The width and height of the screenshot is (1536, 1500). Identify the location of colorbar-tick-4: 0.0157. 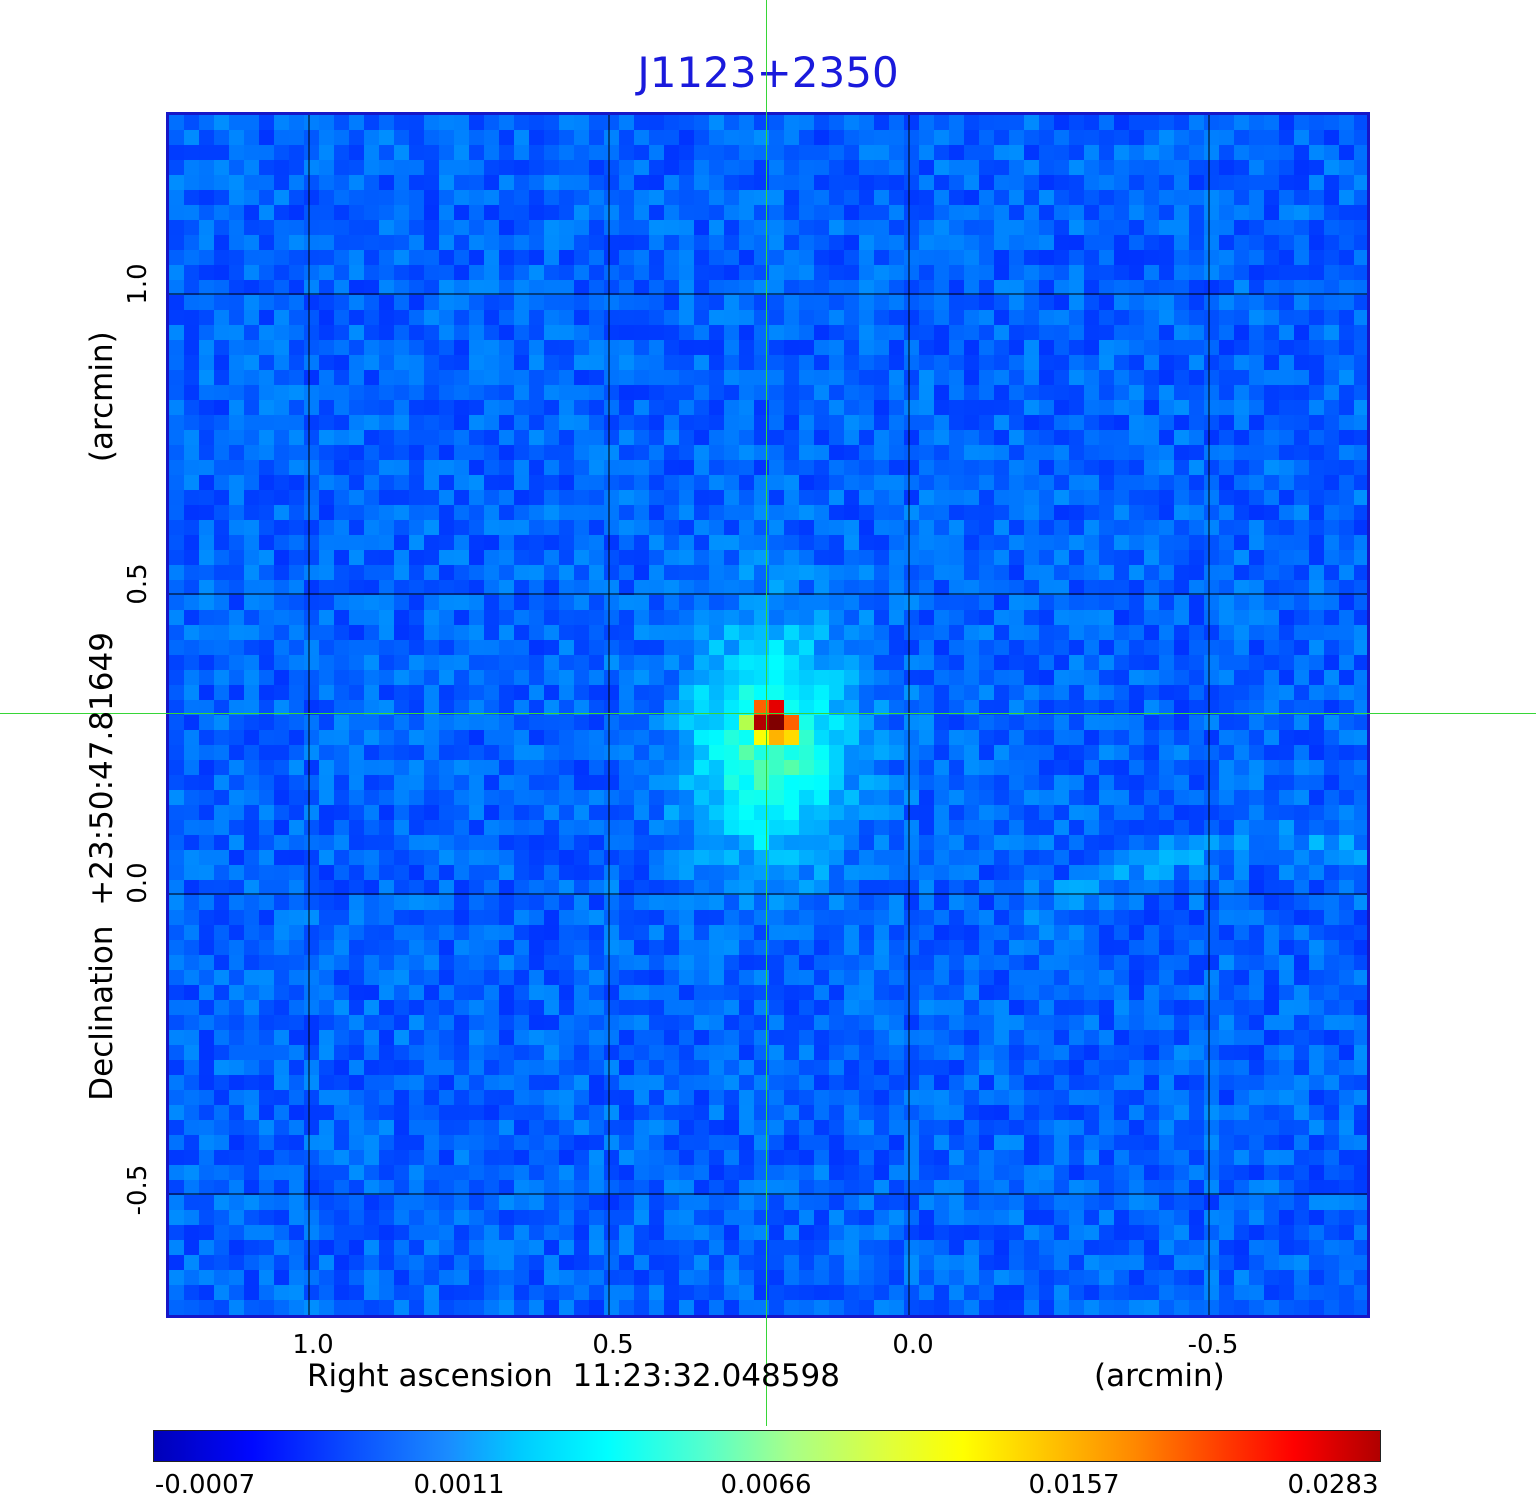
(1074, 1485).